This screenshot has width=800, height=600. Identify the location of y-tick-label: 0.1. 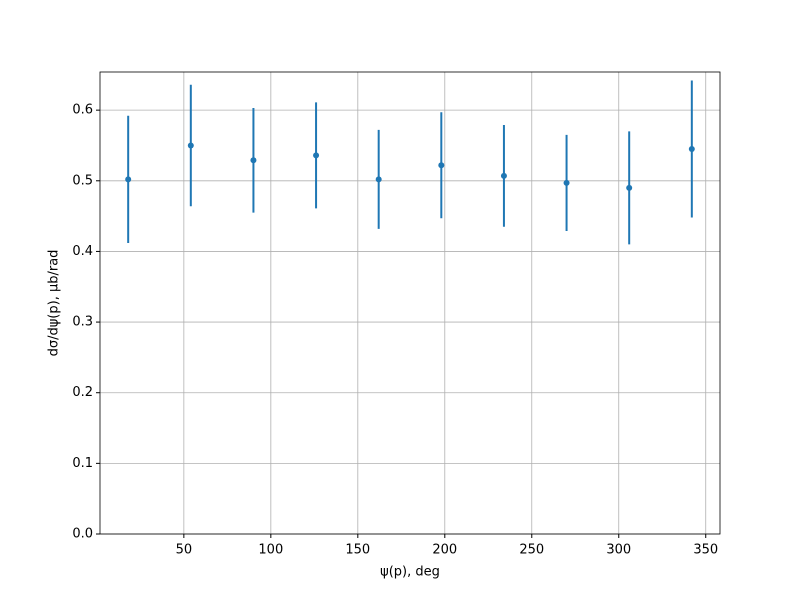
(82, 463).